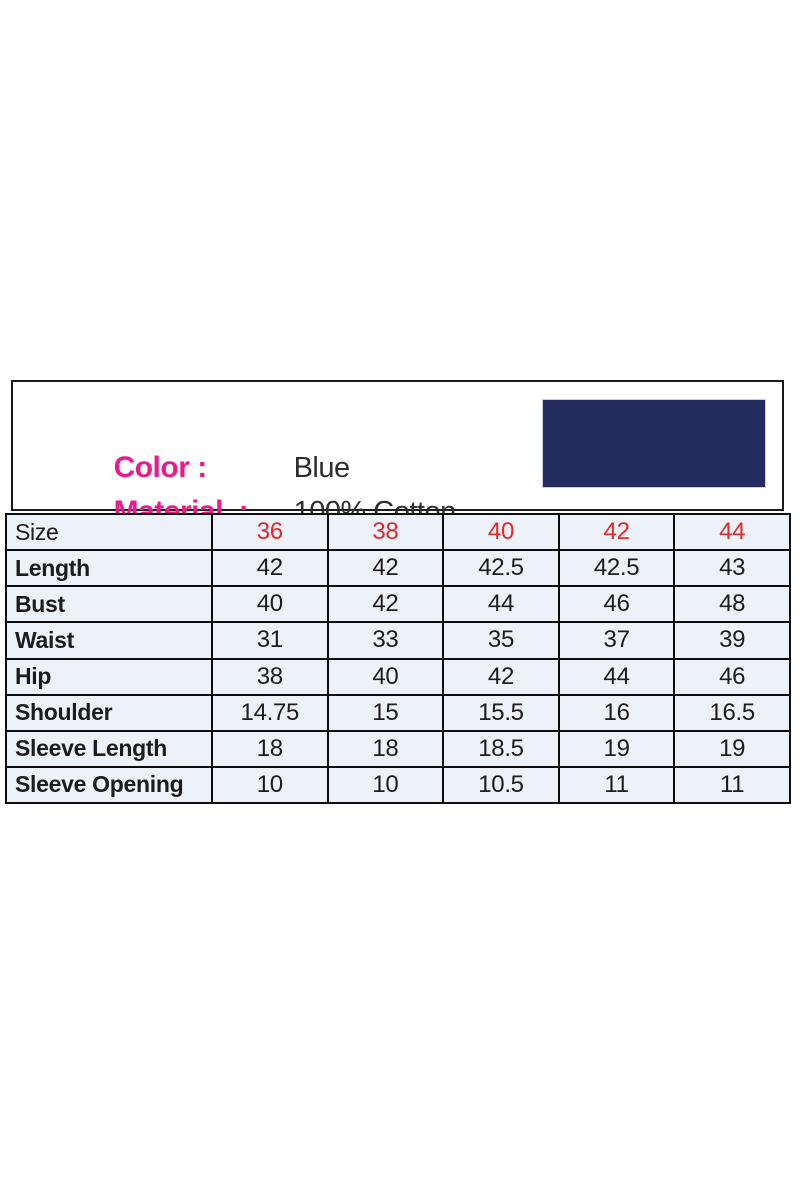  Describe the element at coordinates (109, 748) in the screenshot. I see `row-label-sleeve-length: Sleeve Length` at that location.